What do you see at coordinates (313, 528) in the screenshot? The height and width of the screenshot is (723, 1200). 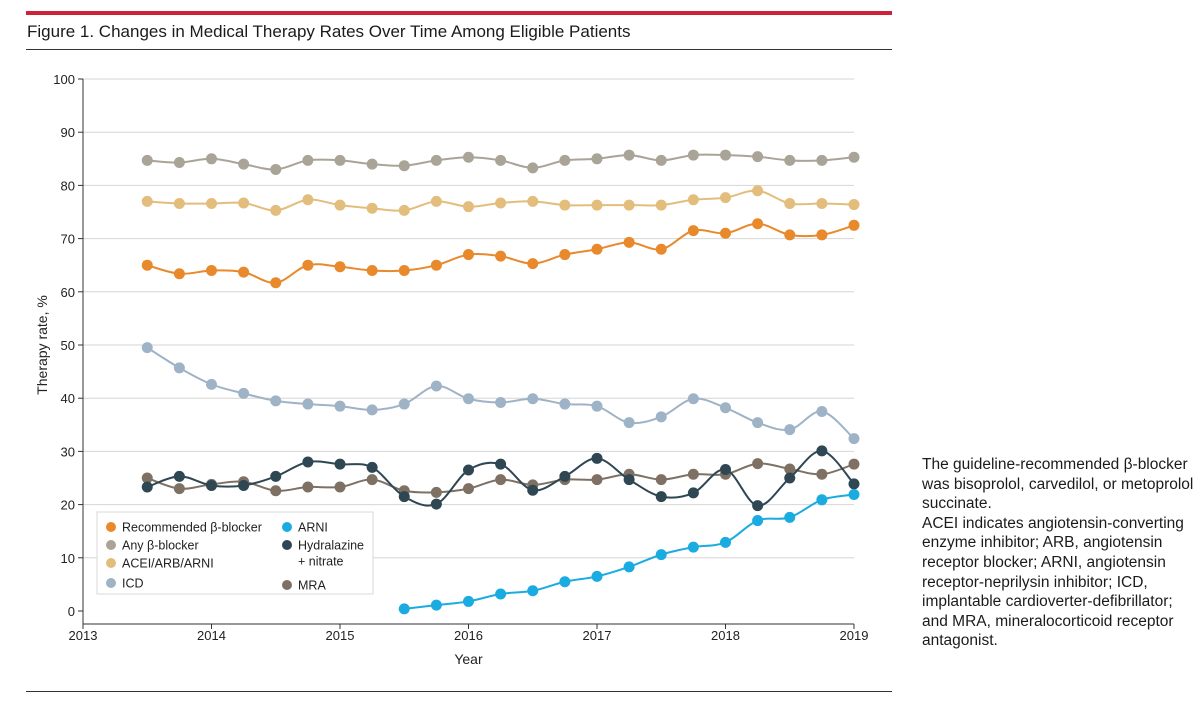 I see `legend-label: ARNI` at bounding box center [313, 528].